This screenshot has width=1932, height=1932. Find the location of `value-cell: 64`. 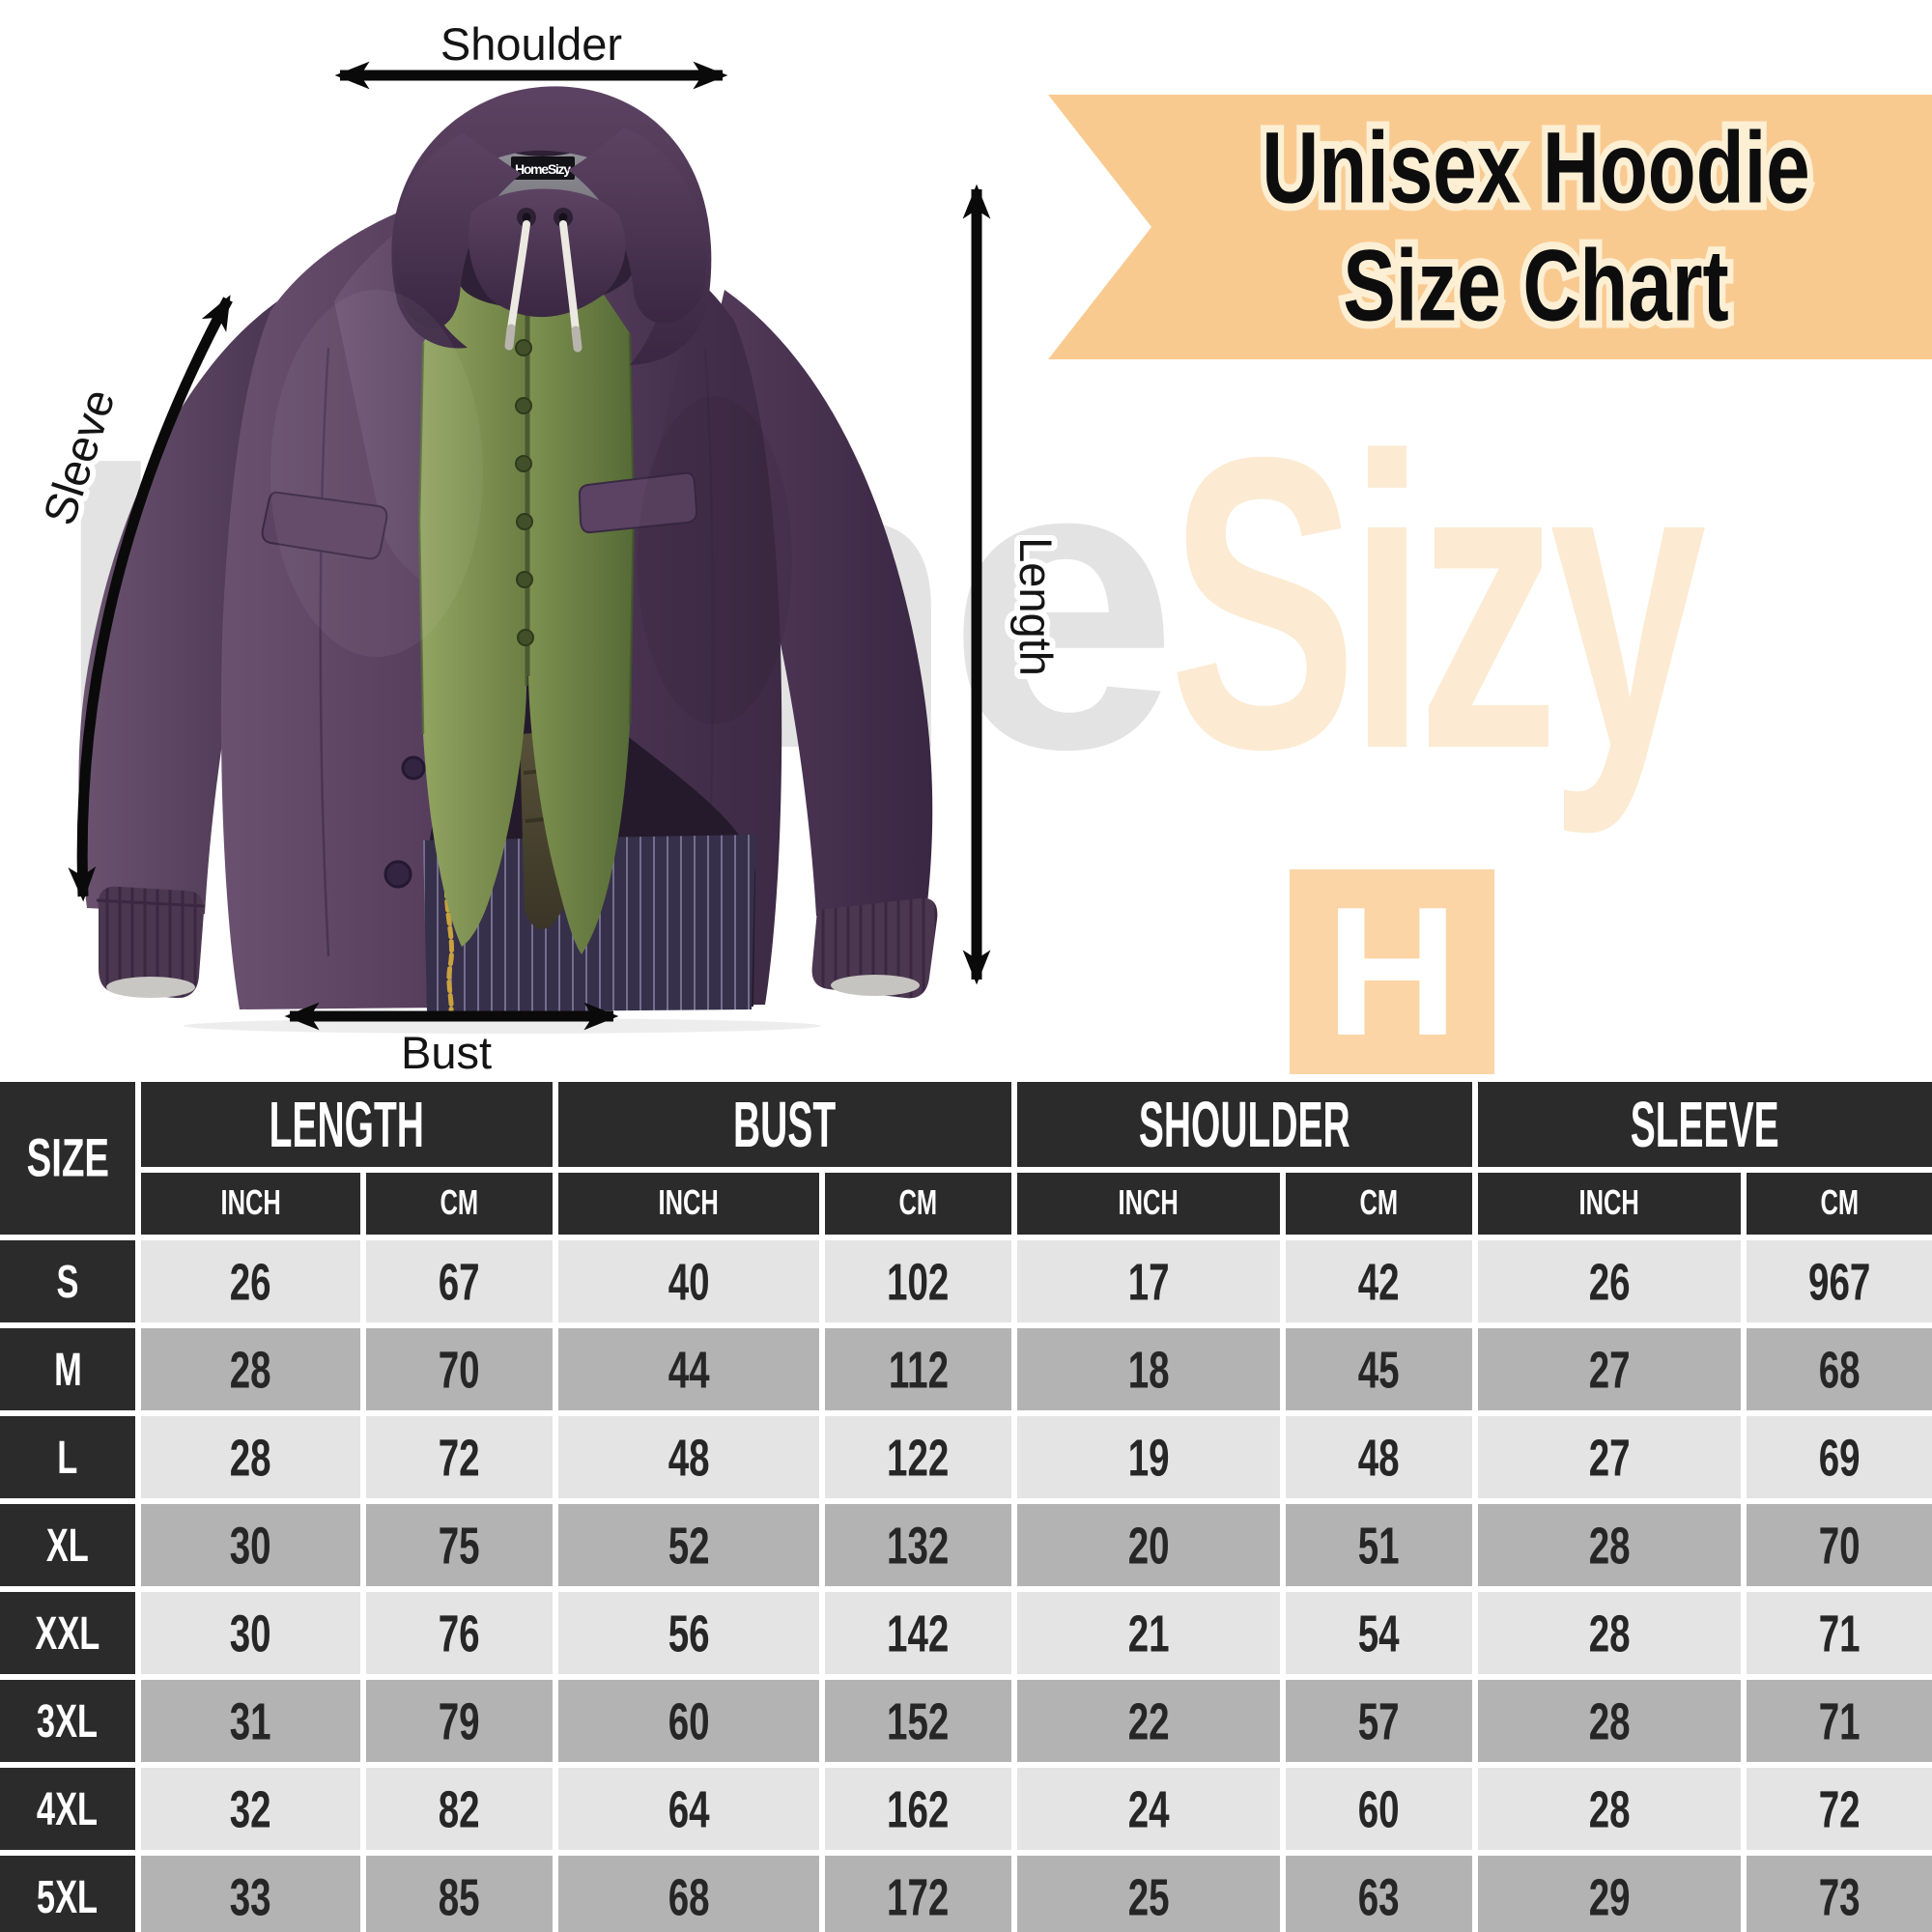

value-cell: 64 is located at coordinates (688, 1809).